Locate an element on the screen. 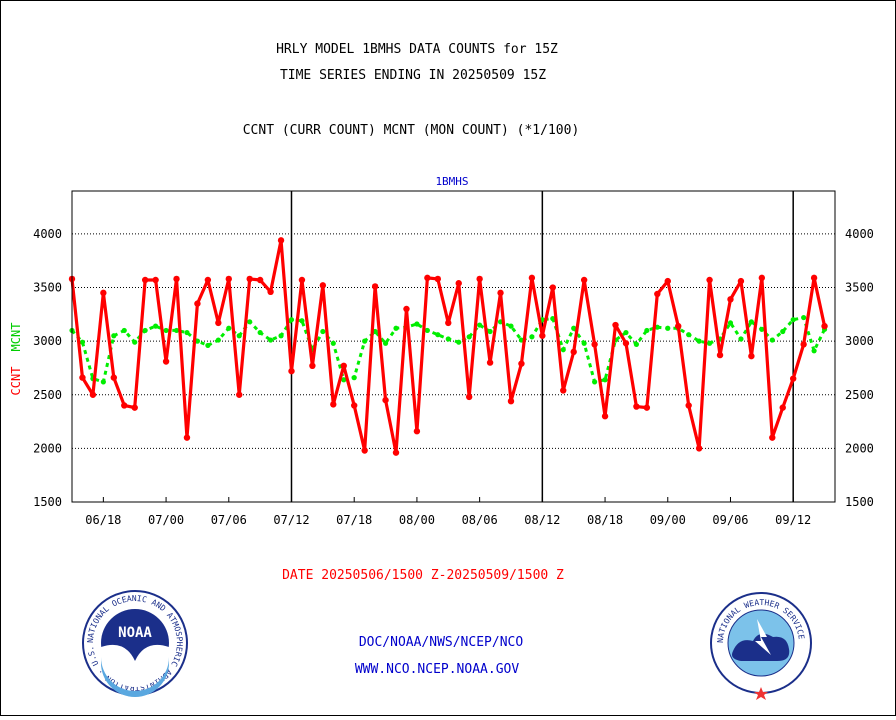 This screenshot has height=720, width=896. y-axis-label-ccnt: CCNT is located at coordinates (16, 381).